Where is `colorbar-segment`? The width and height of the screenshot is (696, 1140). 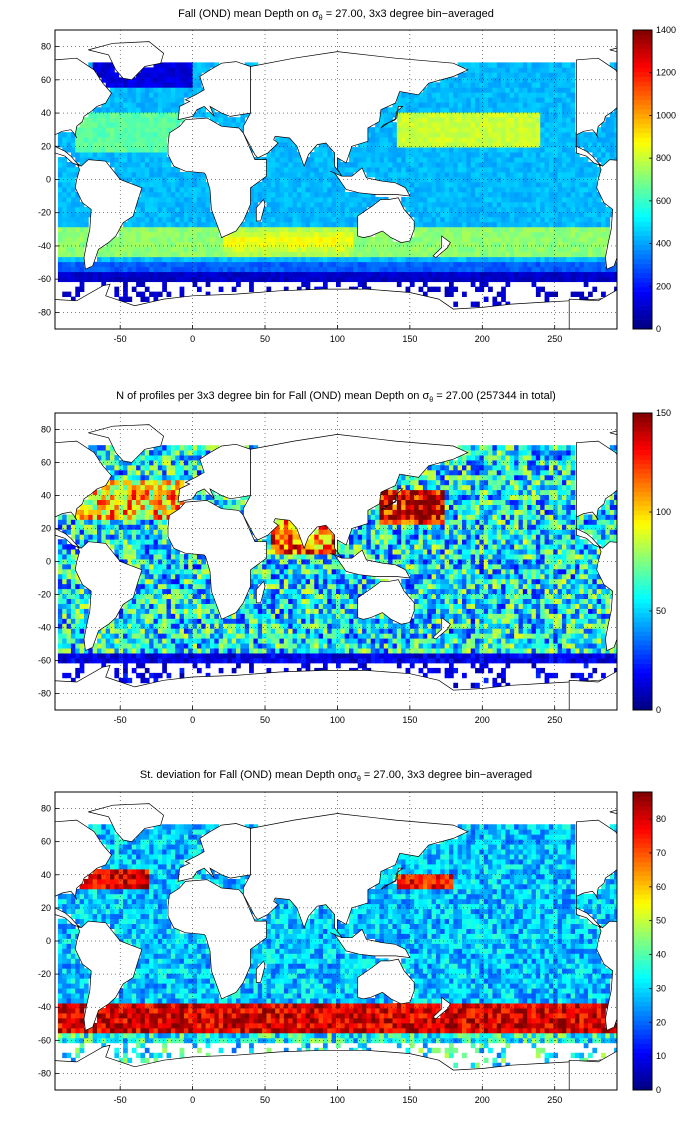 colorbar-segment is located at coordinates (642, 131).